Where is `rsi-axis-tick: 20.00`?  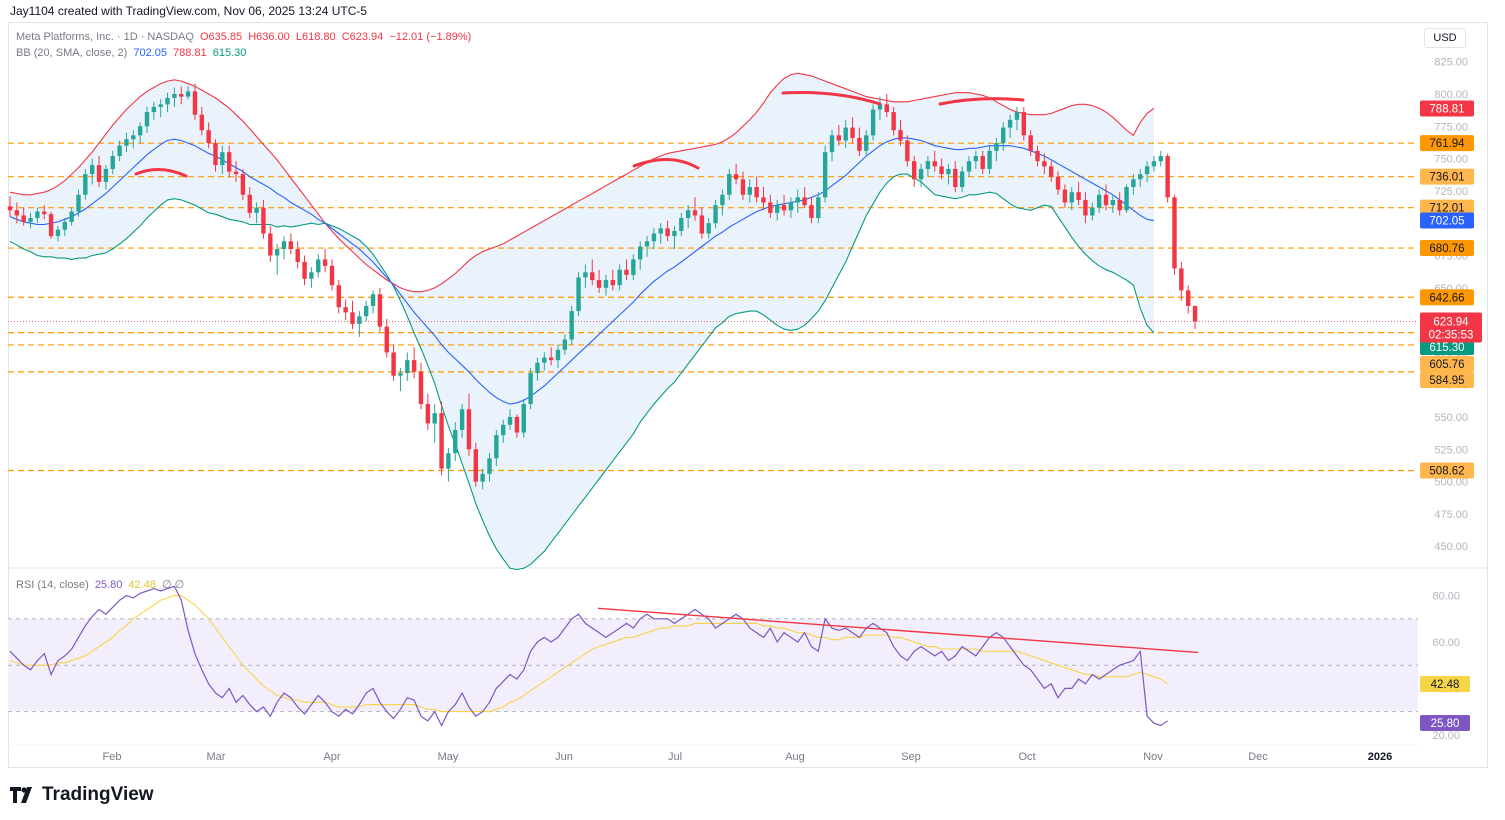
rsi-axis-tick: 20.00 is located at coordinates (1446, 736).